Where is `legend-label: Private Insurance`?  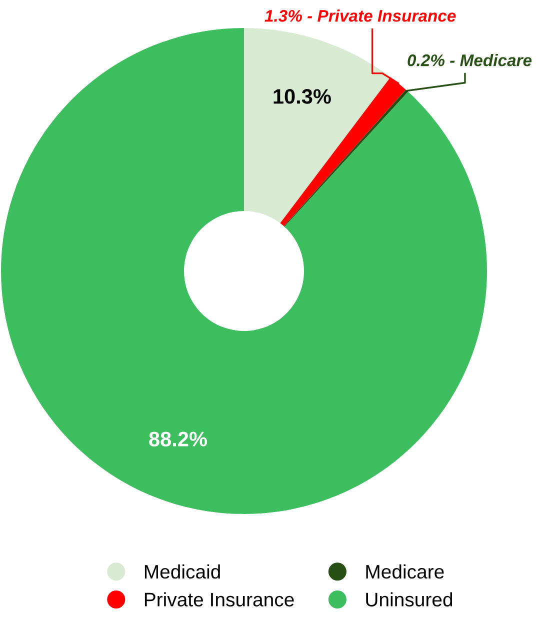 legend-label: Private Insurance is located at coordinates (219, 599).